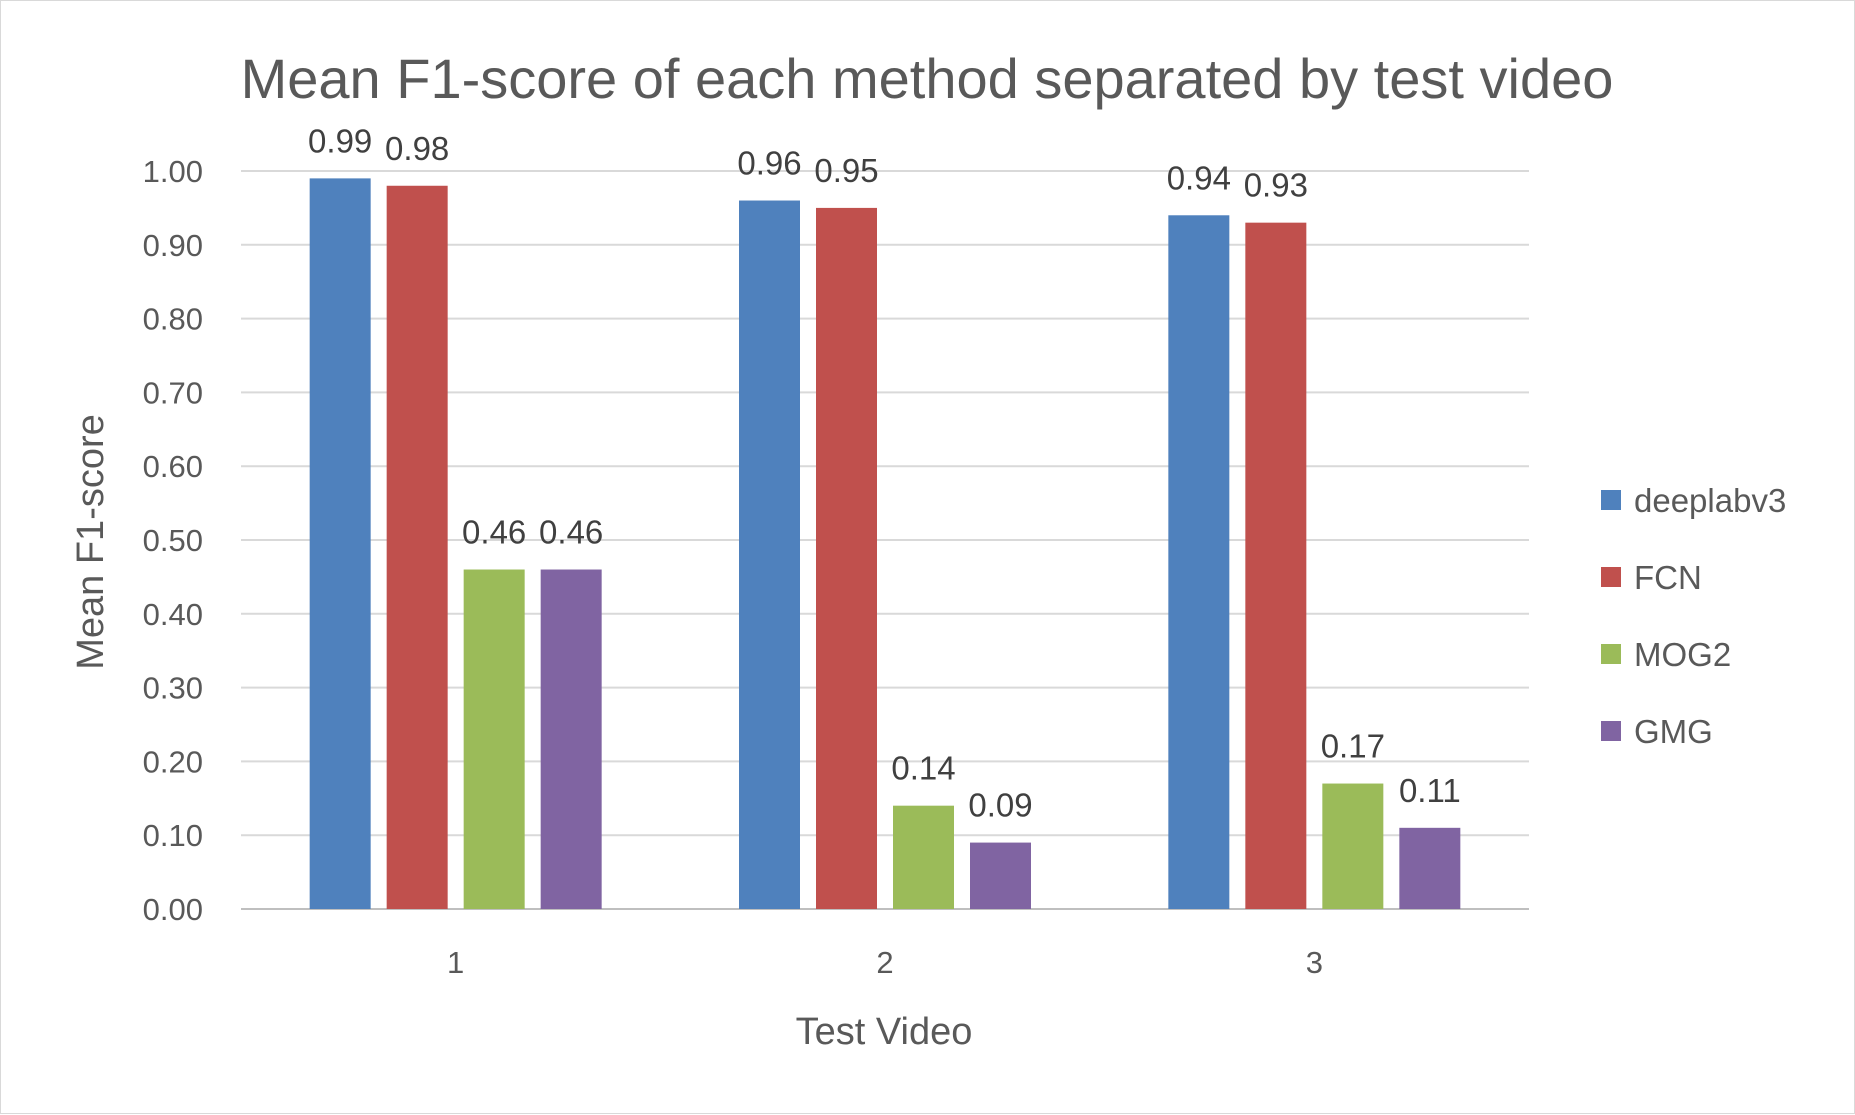 This screenshot has width=1855, height=1115. What do you see at coordinates (846, 170) in the screenshot?
I see `data-label: 0.95` at bounding box center [846, 170].